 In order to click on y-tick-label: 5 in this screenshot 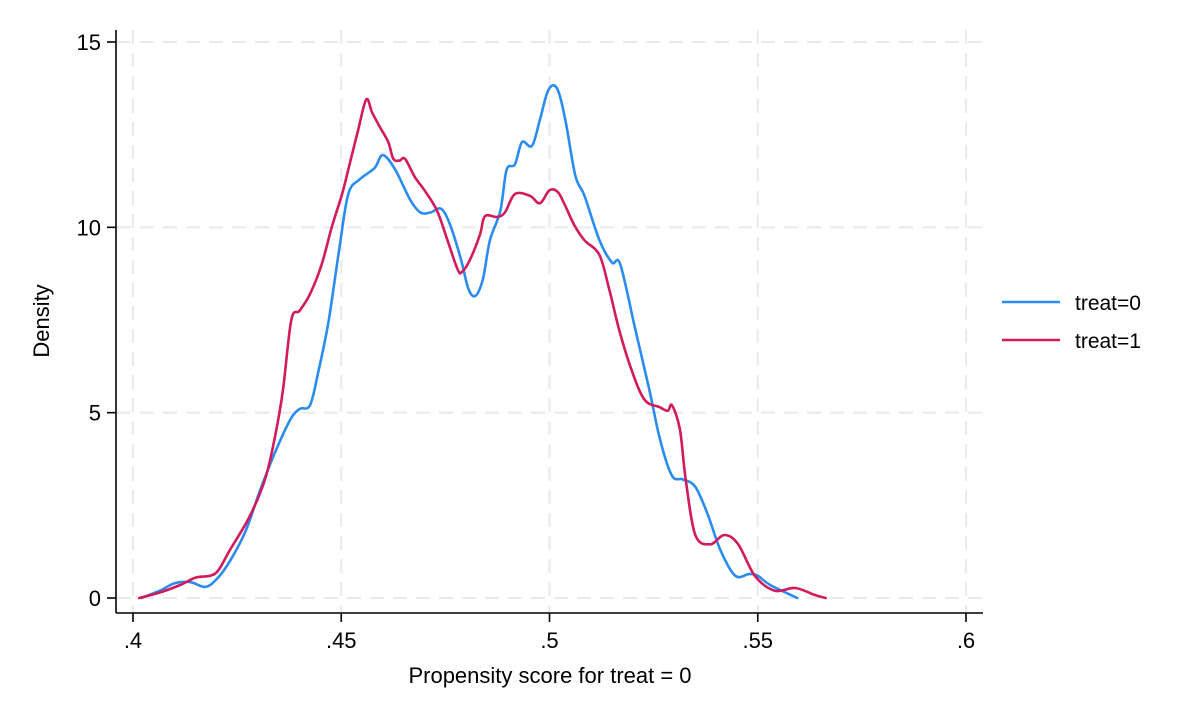, I will do `click(95, 413)`.